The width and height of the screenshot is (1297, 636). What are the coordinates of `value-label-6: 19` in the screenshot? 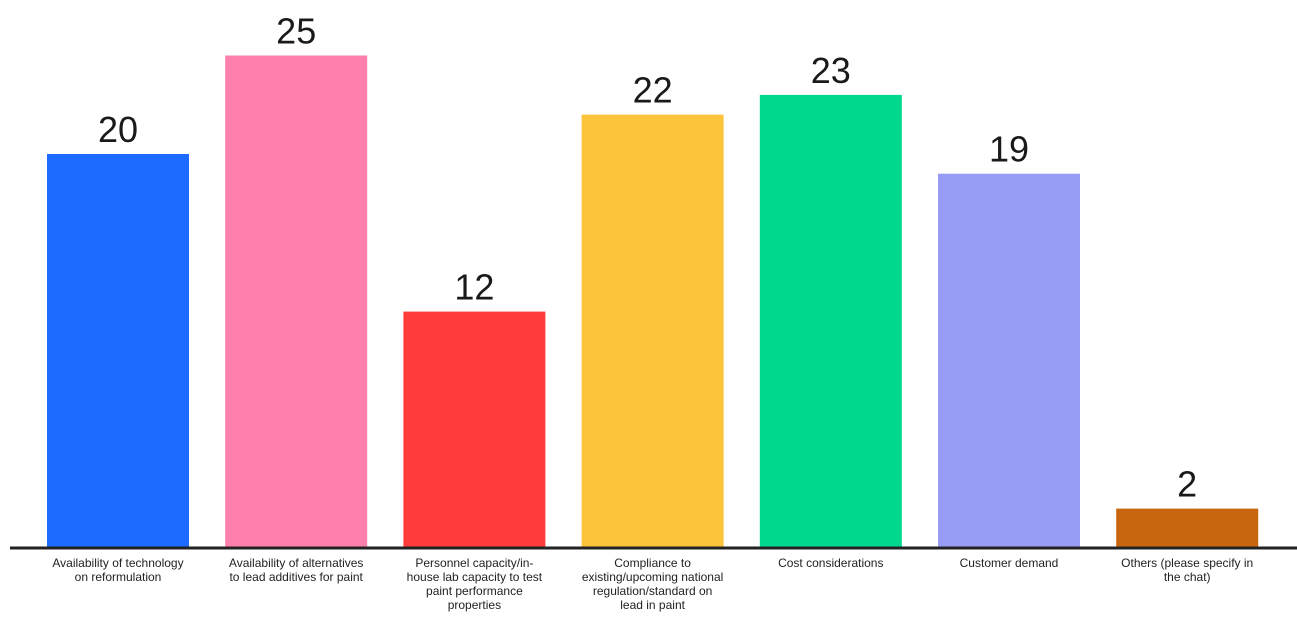 It's located at (1009, 149).